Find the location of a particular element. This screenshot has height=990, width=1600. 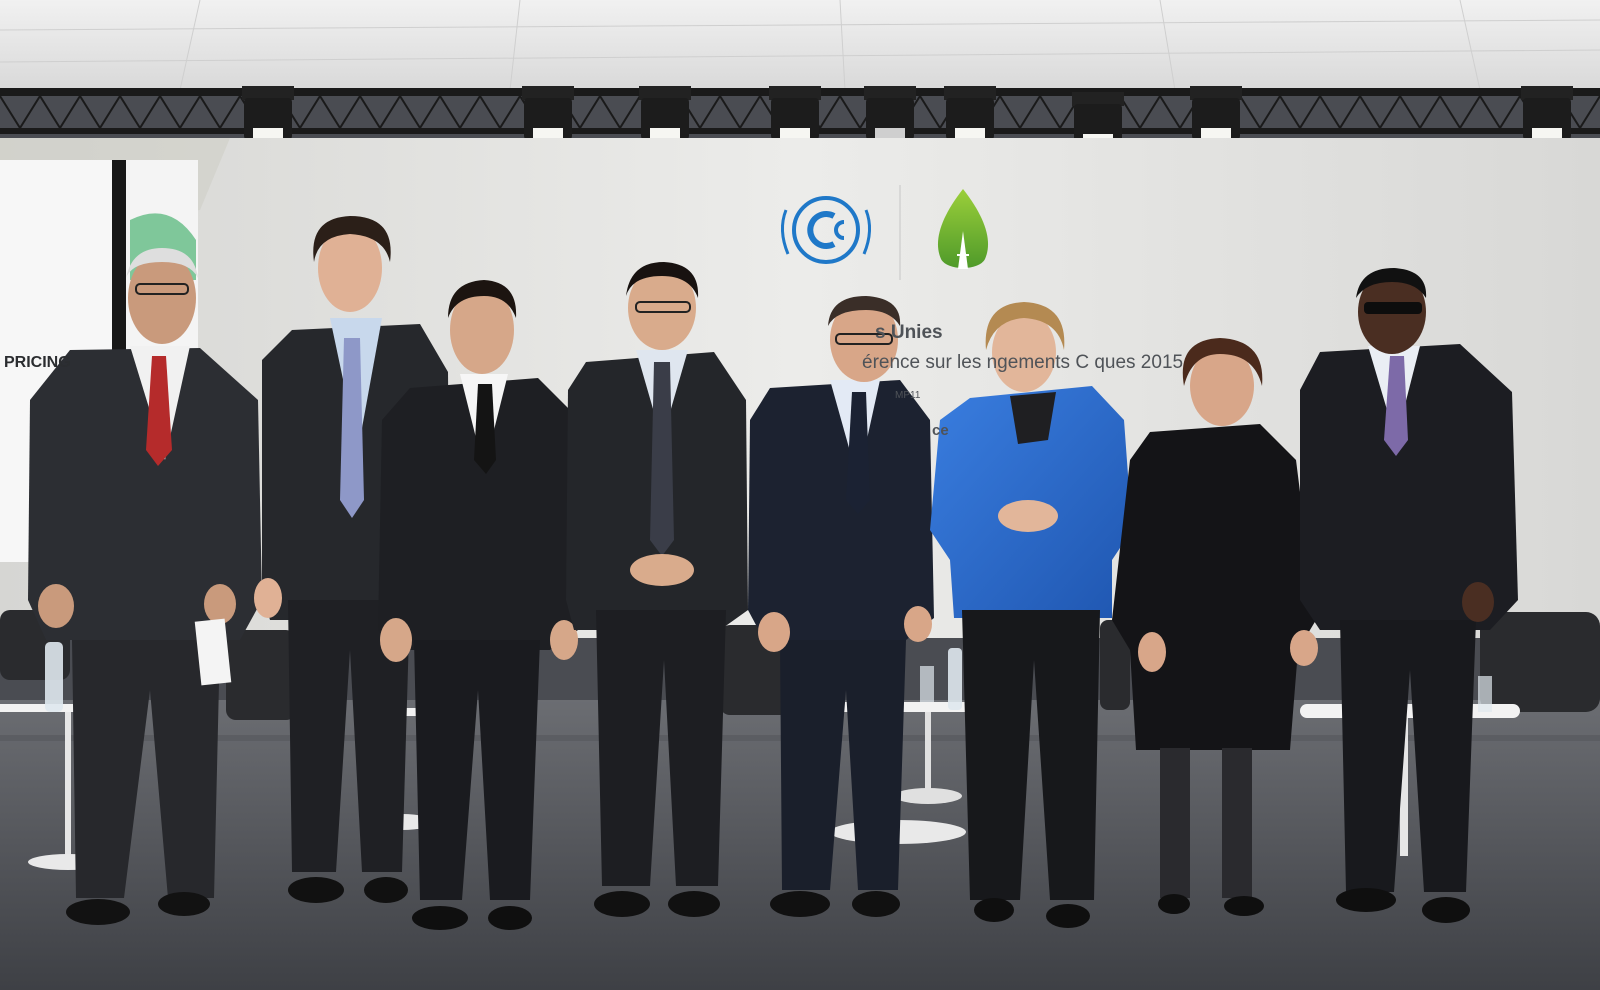

backdrop-banner-subtitle: érence sur les ngements C ques 2015 is located at coordinates (1023, 362).